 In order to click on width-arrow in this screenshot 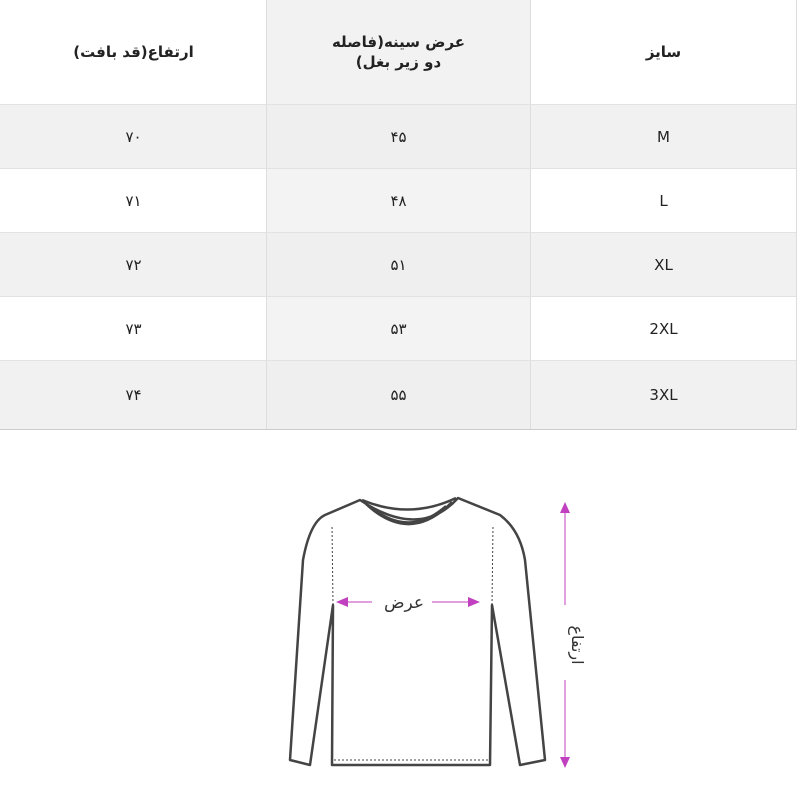, I will do `click(408, 602)`.